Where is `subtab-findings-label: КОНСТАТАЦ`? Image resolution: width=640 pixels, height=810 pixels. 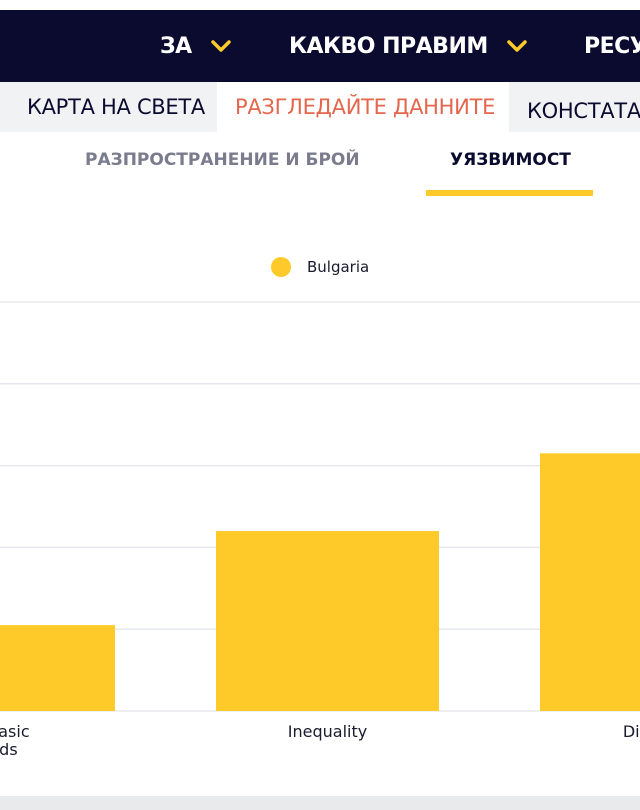 subtab-findings-label: КОНСТАТАЦ is located at coordinates (583, 111).